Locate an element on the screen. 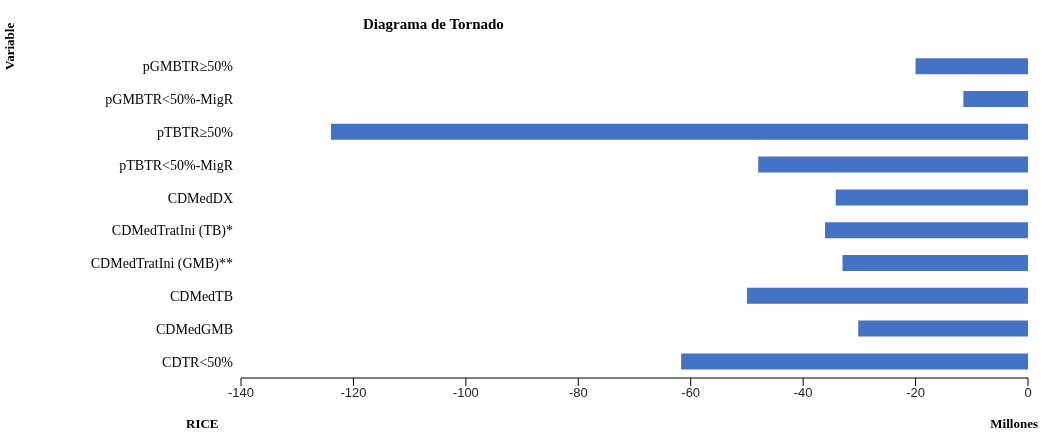 This screenshot has width=1045, height=437. y-tick-label: CDMedTratIni (TB)* is located at coordinates (172, 231).